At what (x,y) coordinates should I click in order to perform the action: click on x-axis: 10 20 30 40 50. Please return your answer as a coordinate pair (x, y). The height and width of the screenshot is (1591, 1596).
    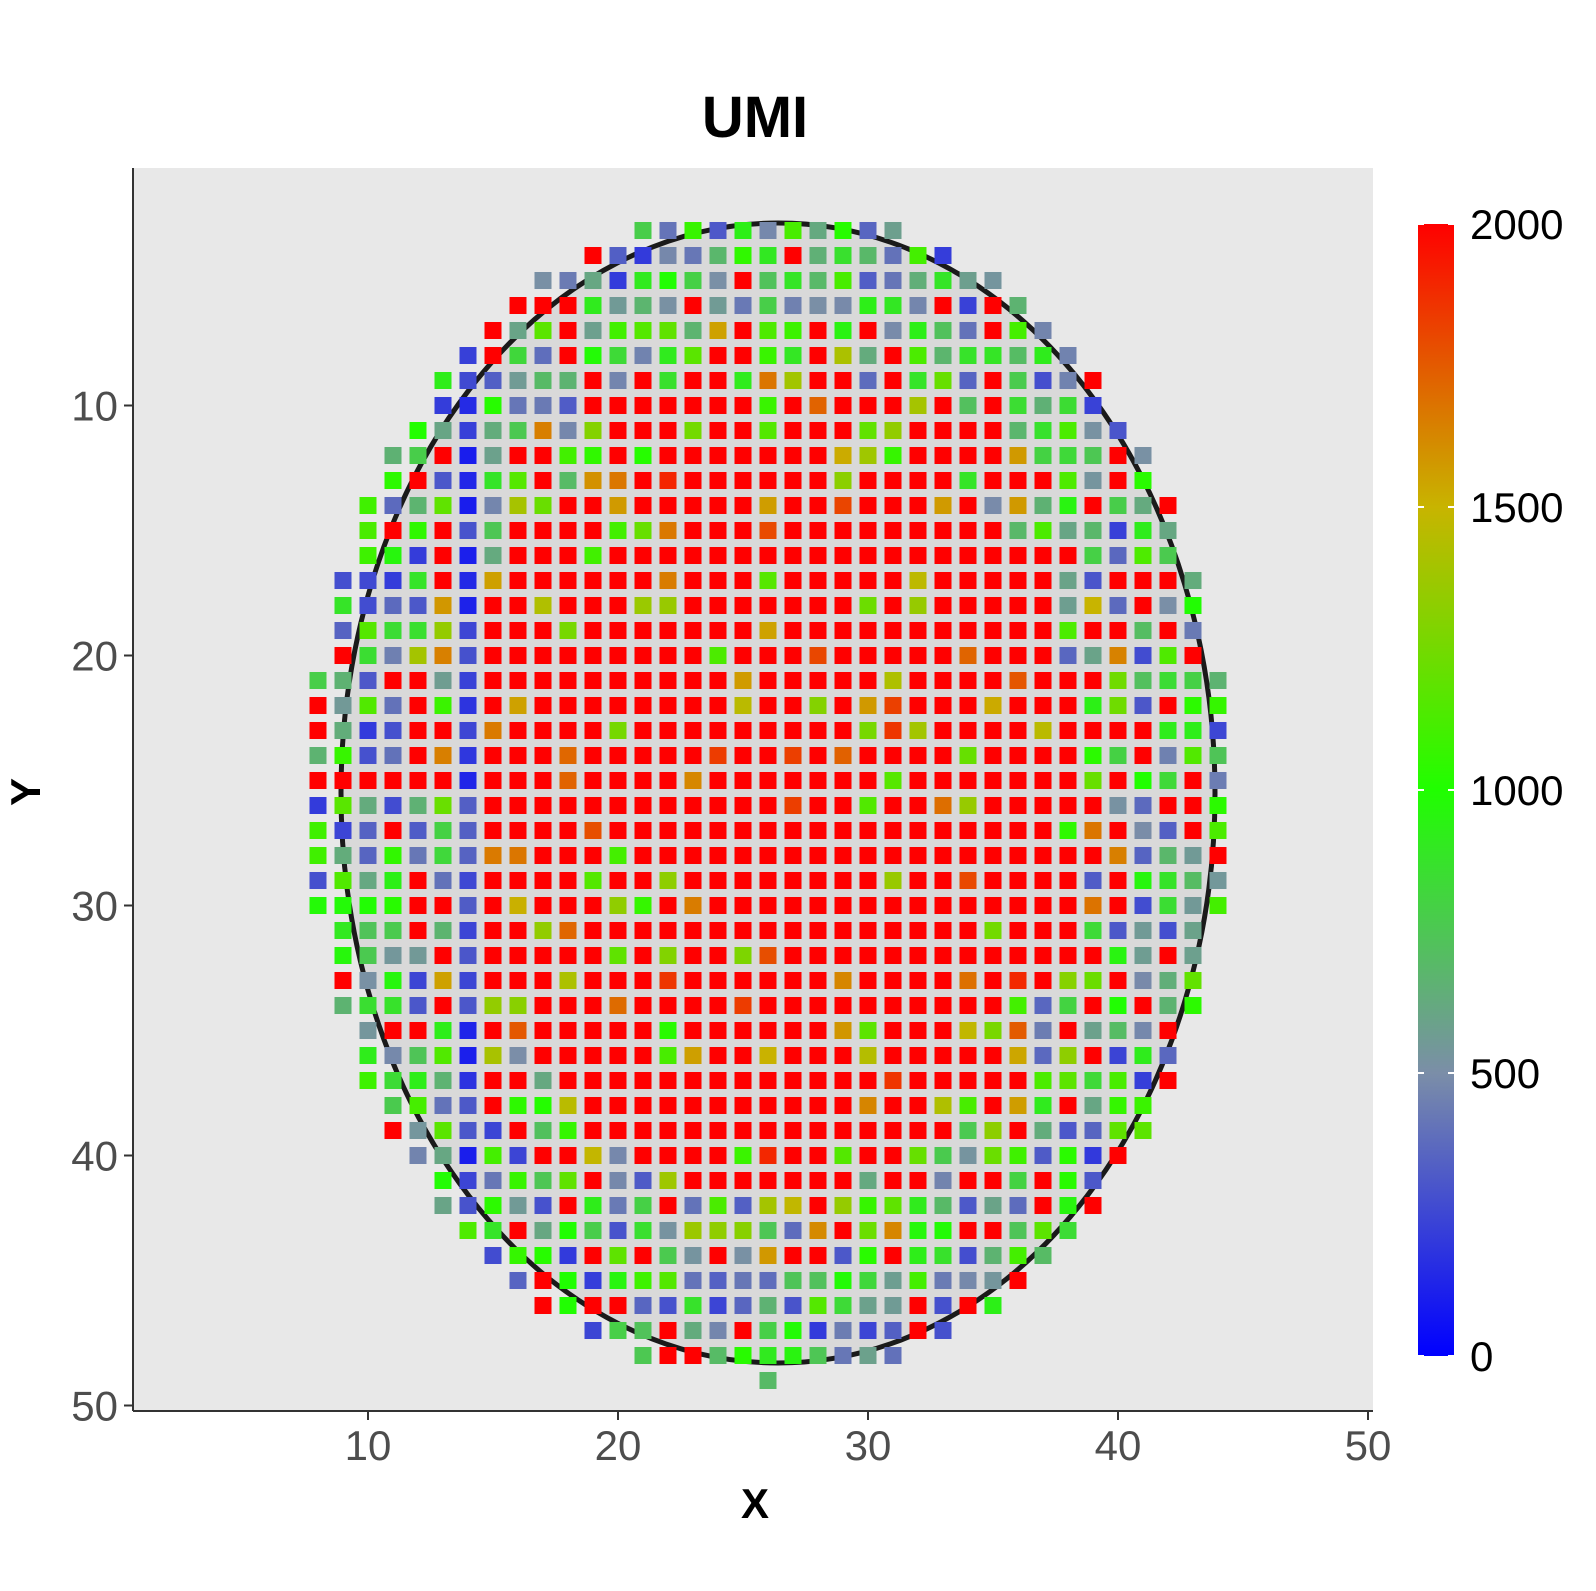
    Looking at the image, I should click on (762, 1439).